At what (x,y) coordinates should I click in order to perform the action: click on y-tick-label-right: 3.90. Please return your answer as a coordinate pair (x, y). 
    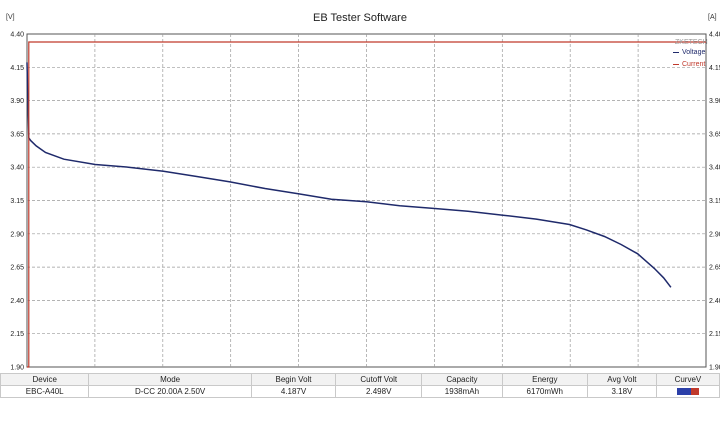
    Looking at the image, I should click on (714, 101).